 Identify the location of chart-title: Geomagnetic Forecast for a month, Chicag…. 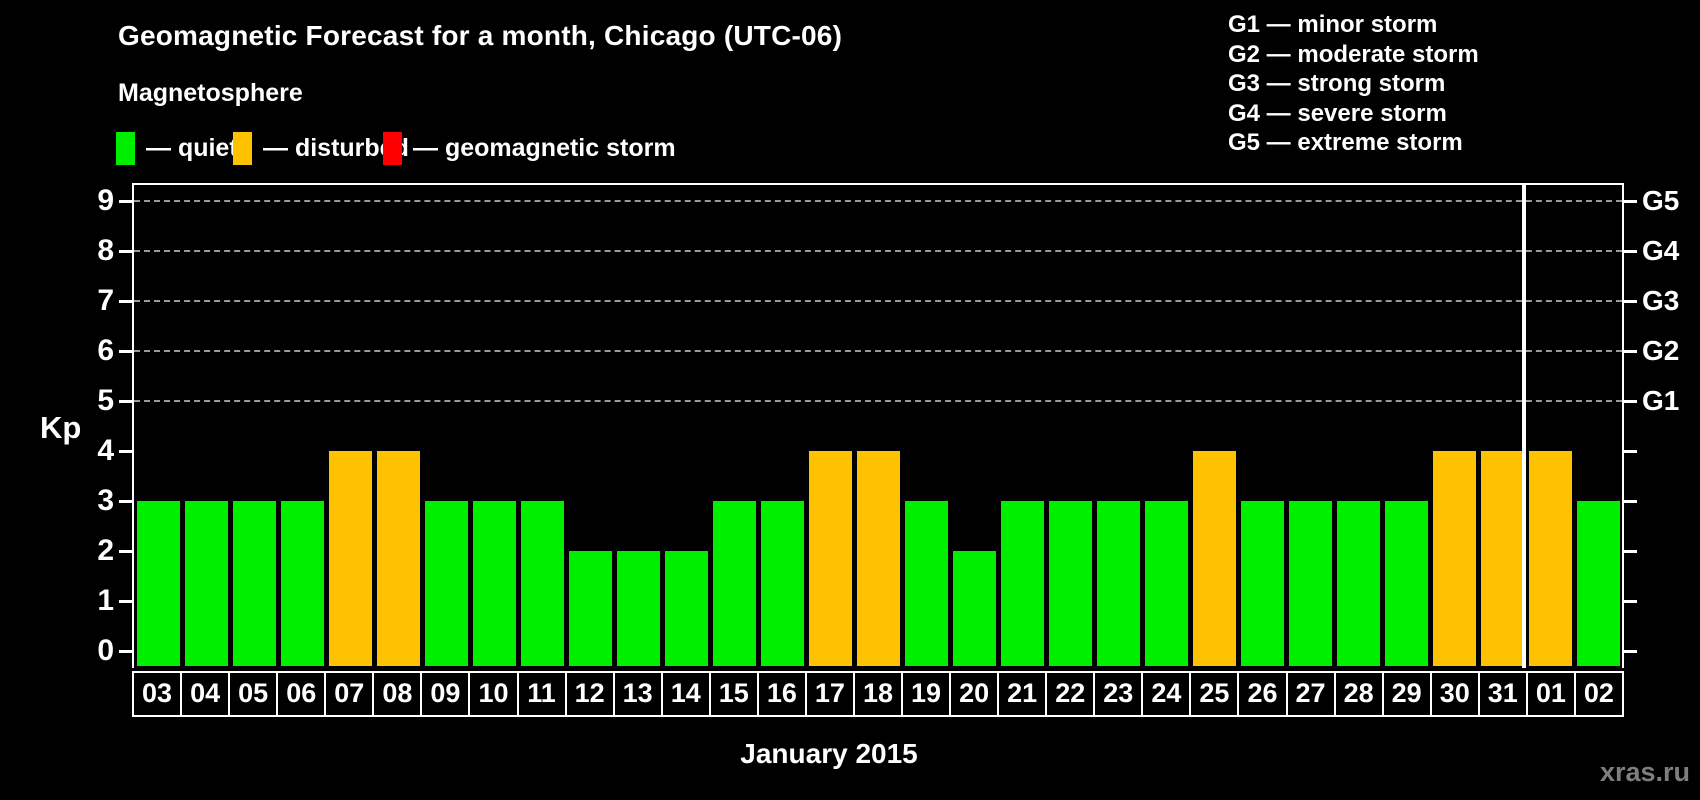
(480, 35).